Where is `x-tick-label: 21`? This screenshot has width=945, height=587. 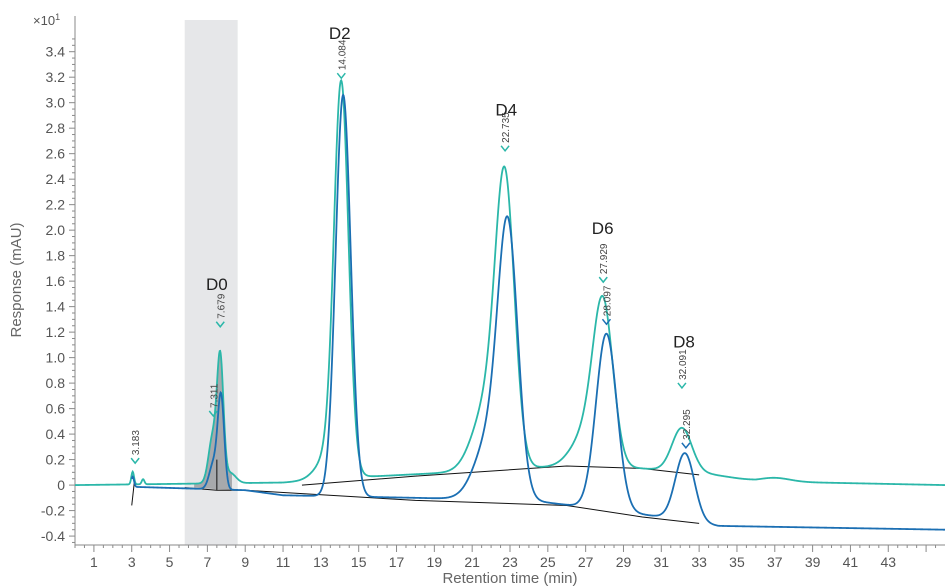 x-tick-label: 21 is located at coordinates (472, 562).